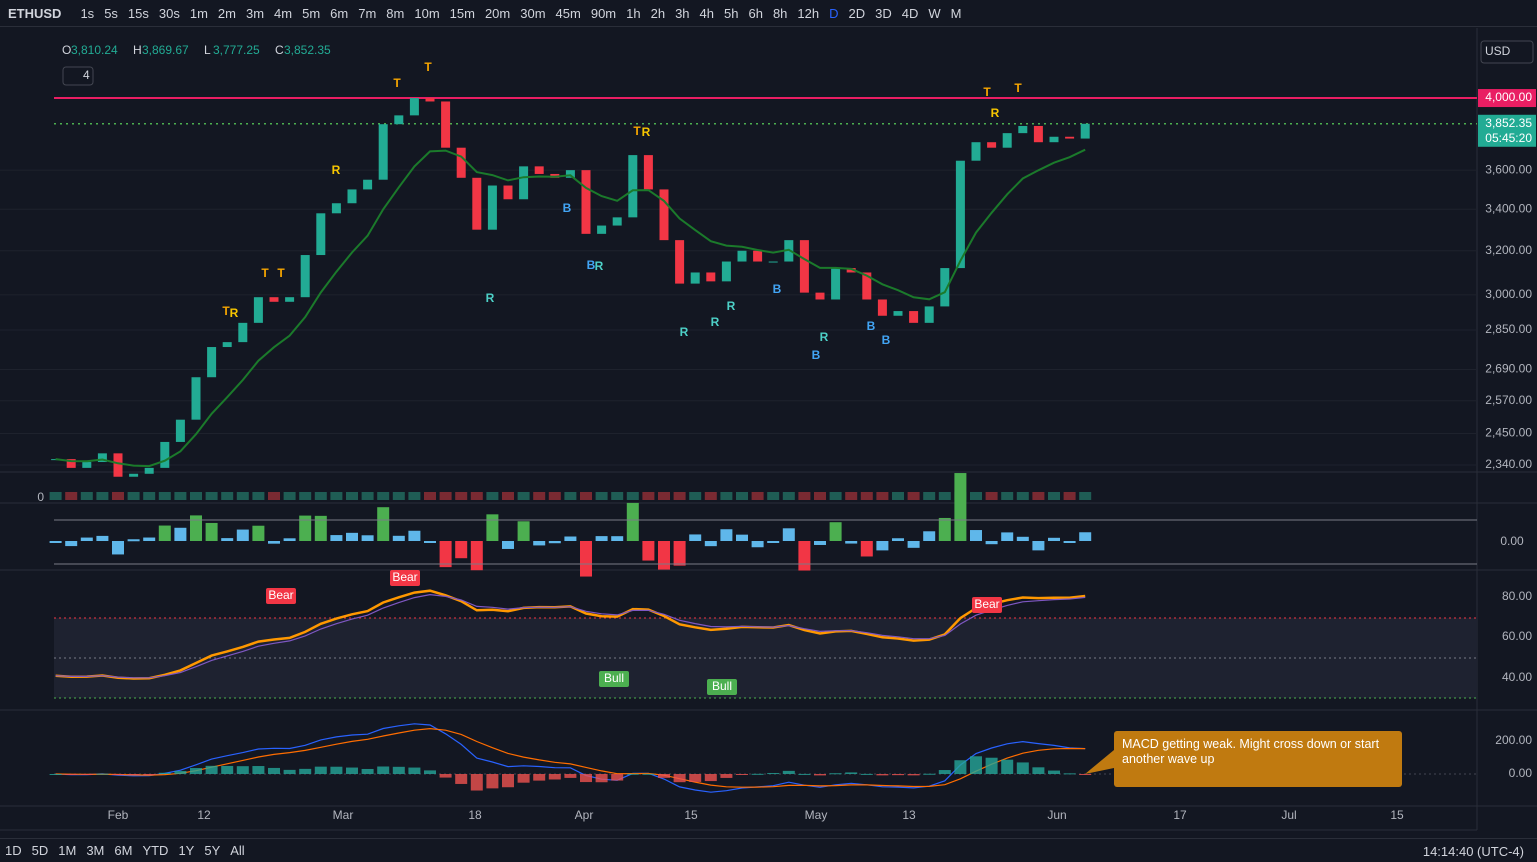 The height and width of the screenshot is (862, 1537). I want to click on range-button: 1M, so click(67, 850).